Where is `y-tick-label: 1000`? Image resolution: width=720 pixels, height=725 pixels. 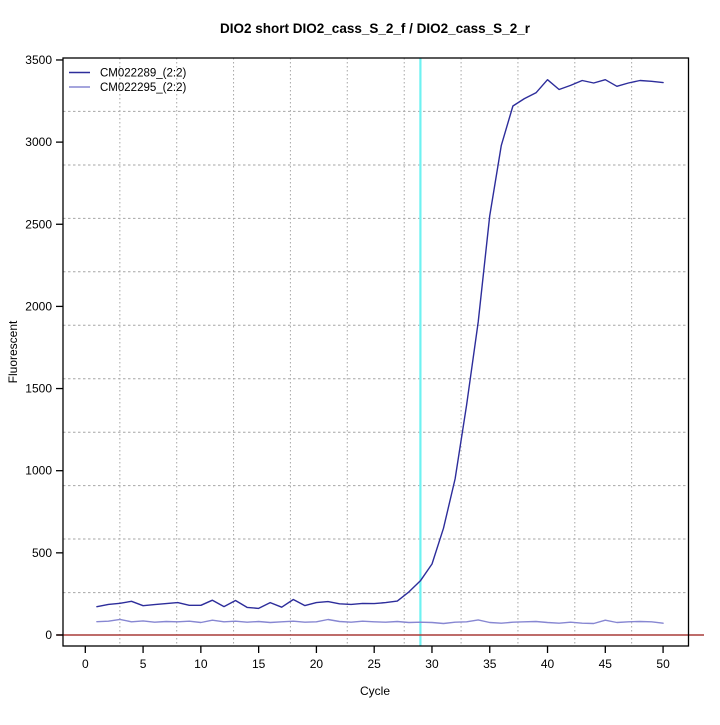
y-tick-label: 1000 is located at coordinates (38, 471).